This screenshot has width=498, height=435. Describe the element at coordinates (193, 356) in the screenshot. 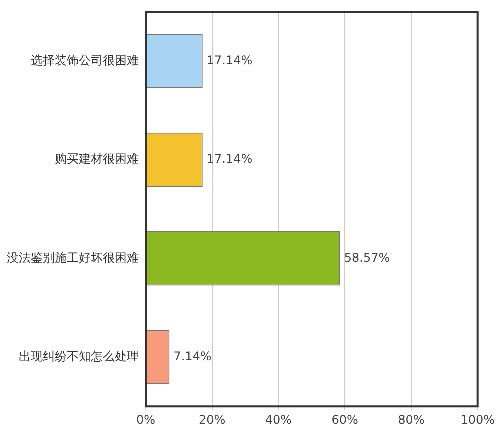

I see `data-label: 7.14%` at that location.